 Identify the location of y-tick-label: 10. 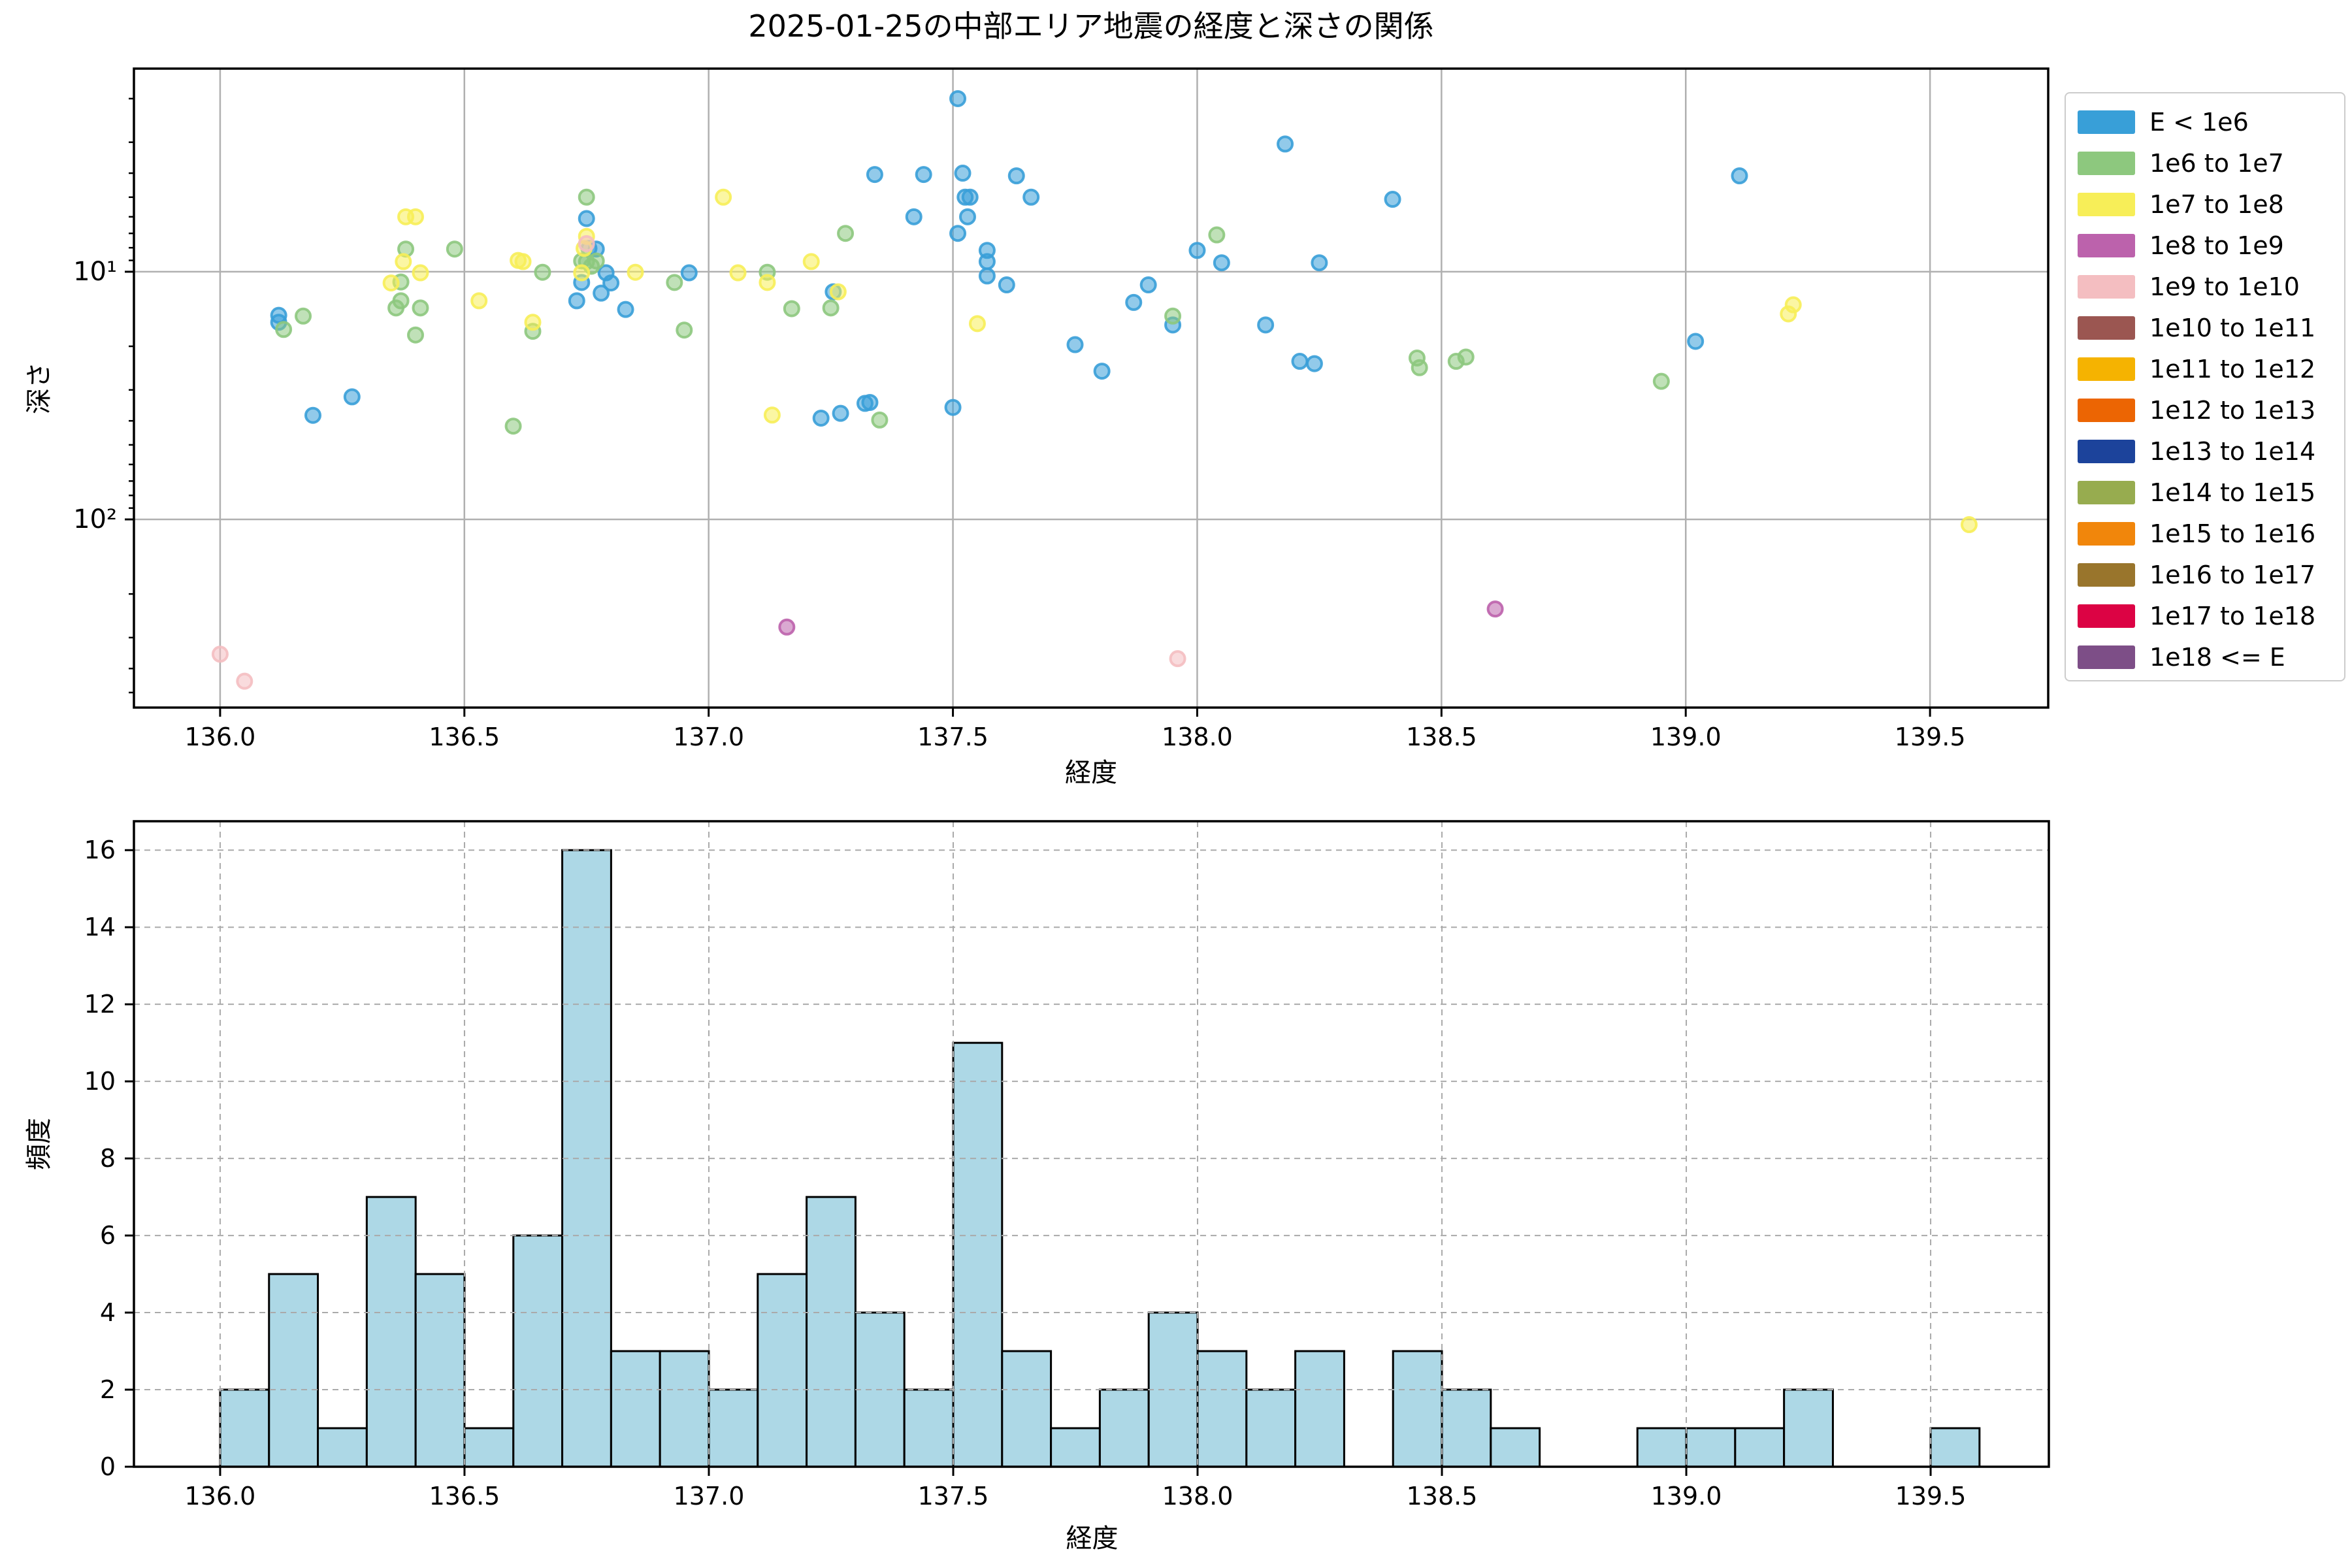
(100, 1081).